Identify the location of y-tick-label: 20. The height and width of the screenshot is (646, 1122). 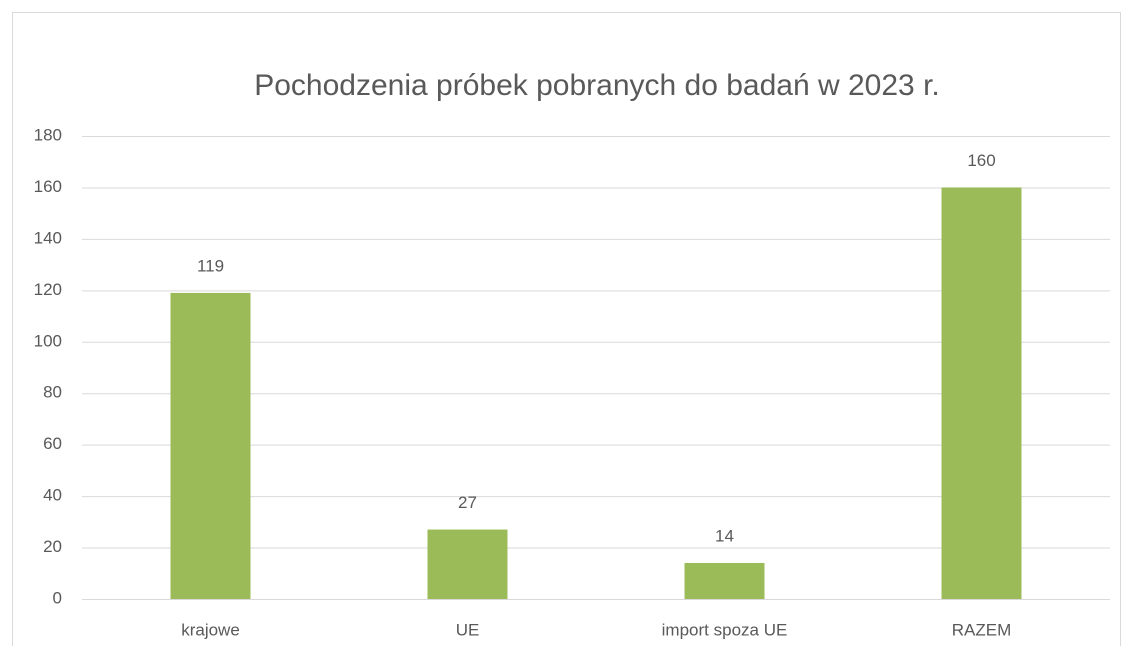
(52, 546).